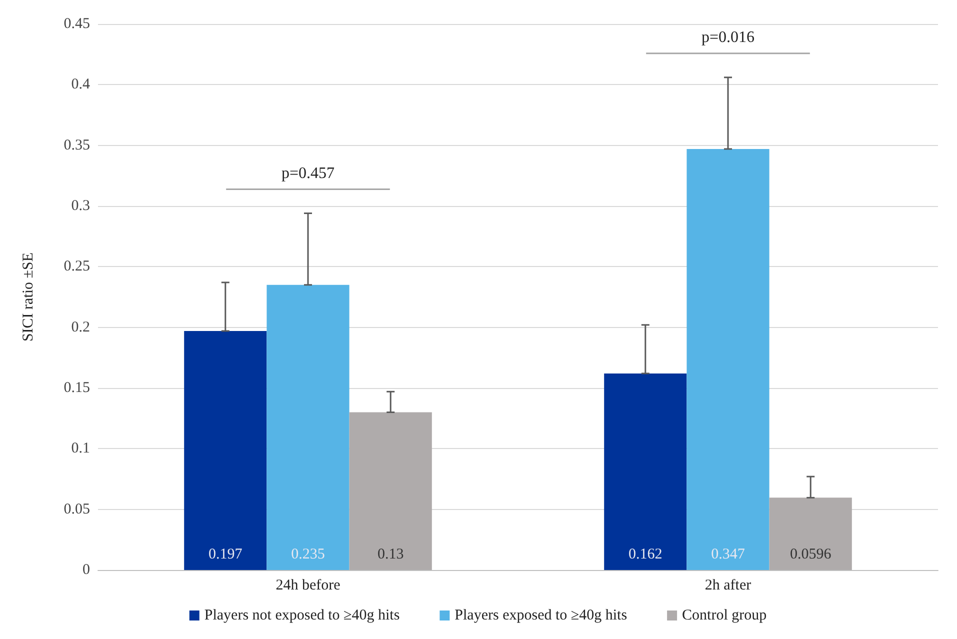 Image resolution: width=957 pixels, height=639 pixels. I want to click on data-label: 0.347, so click(728, 554).